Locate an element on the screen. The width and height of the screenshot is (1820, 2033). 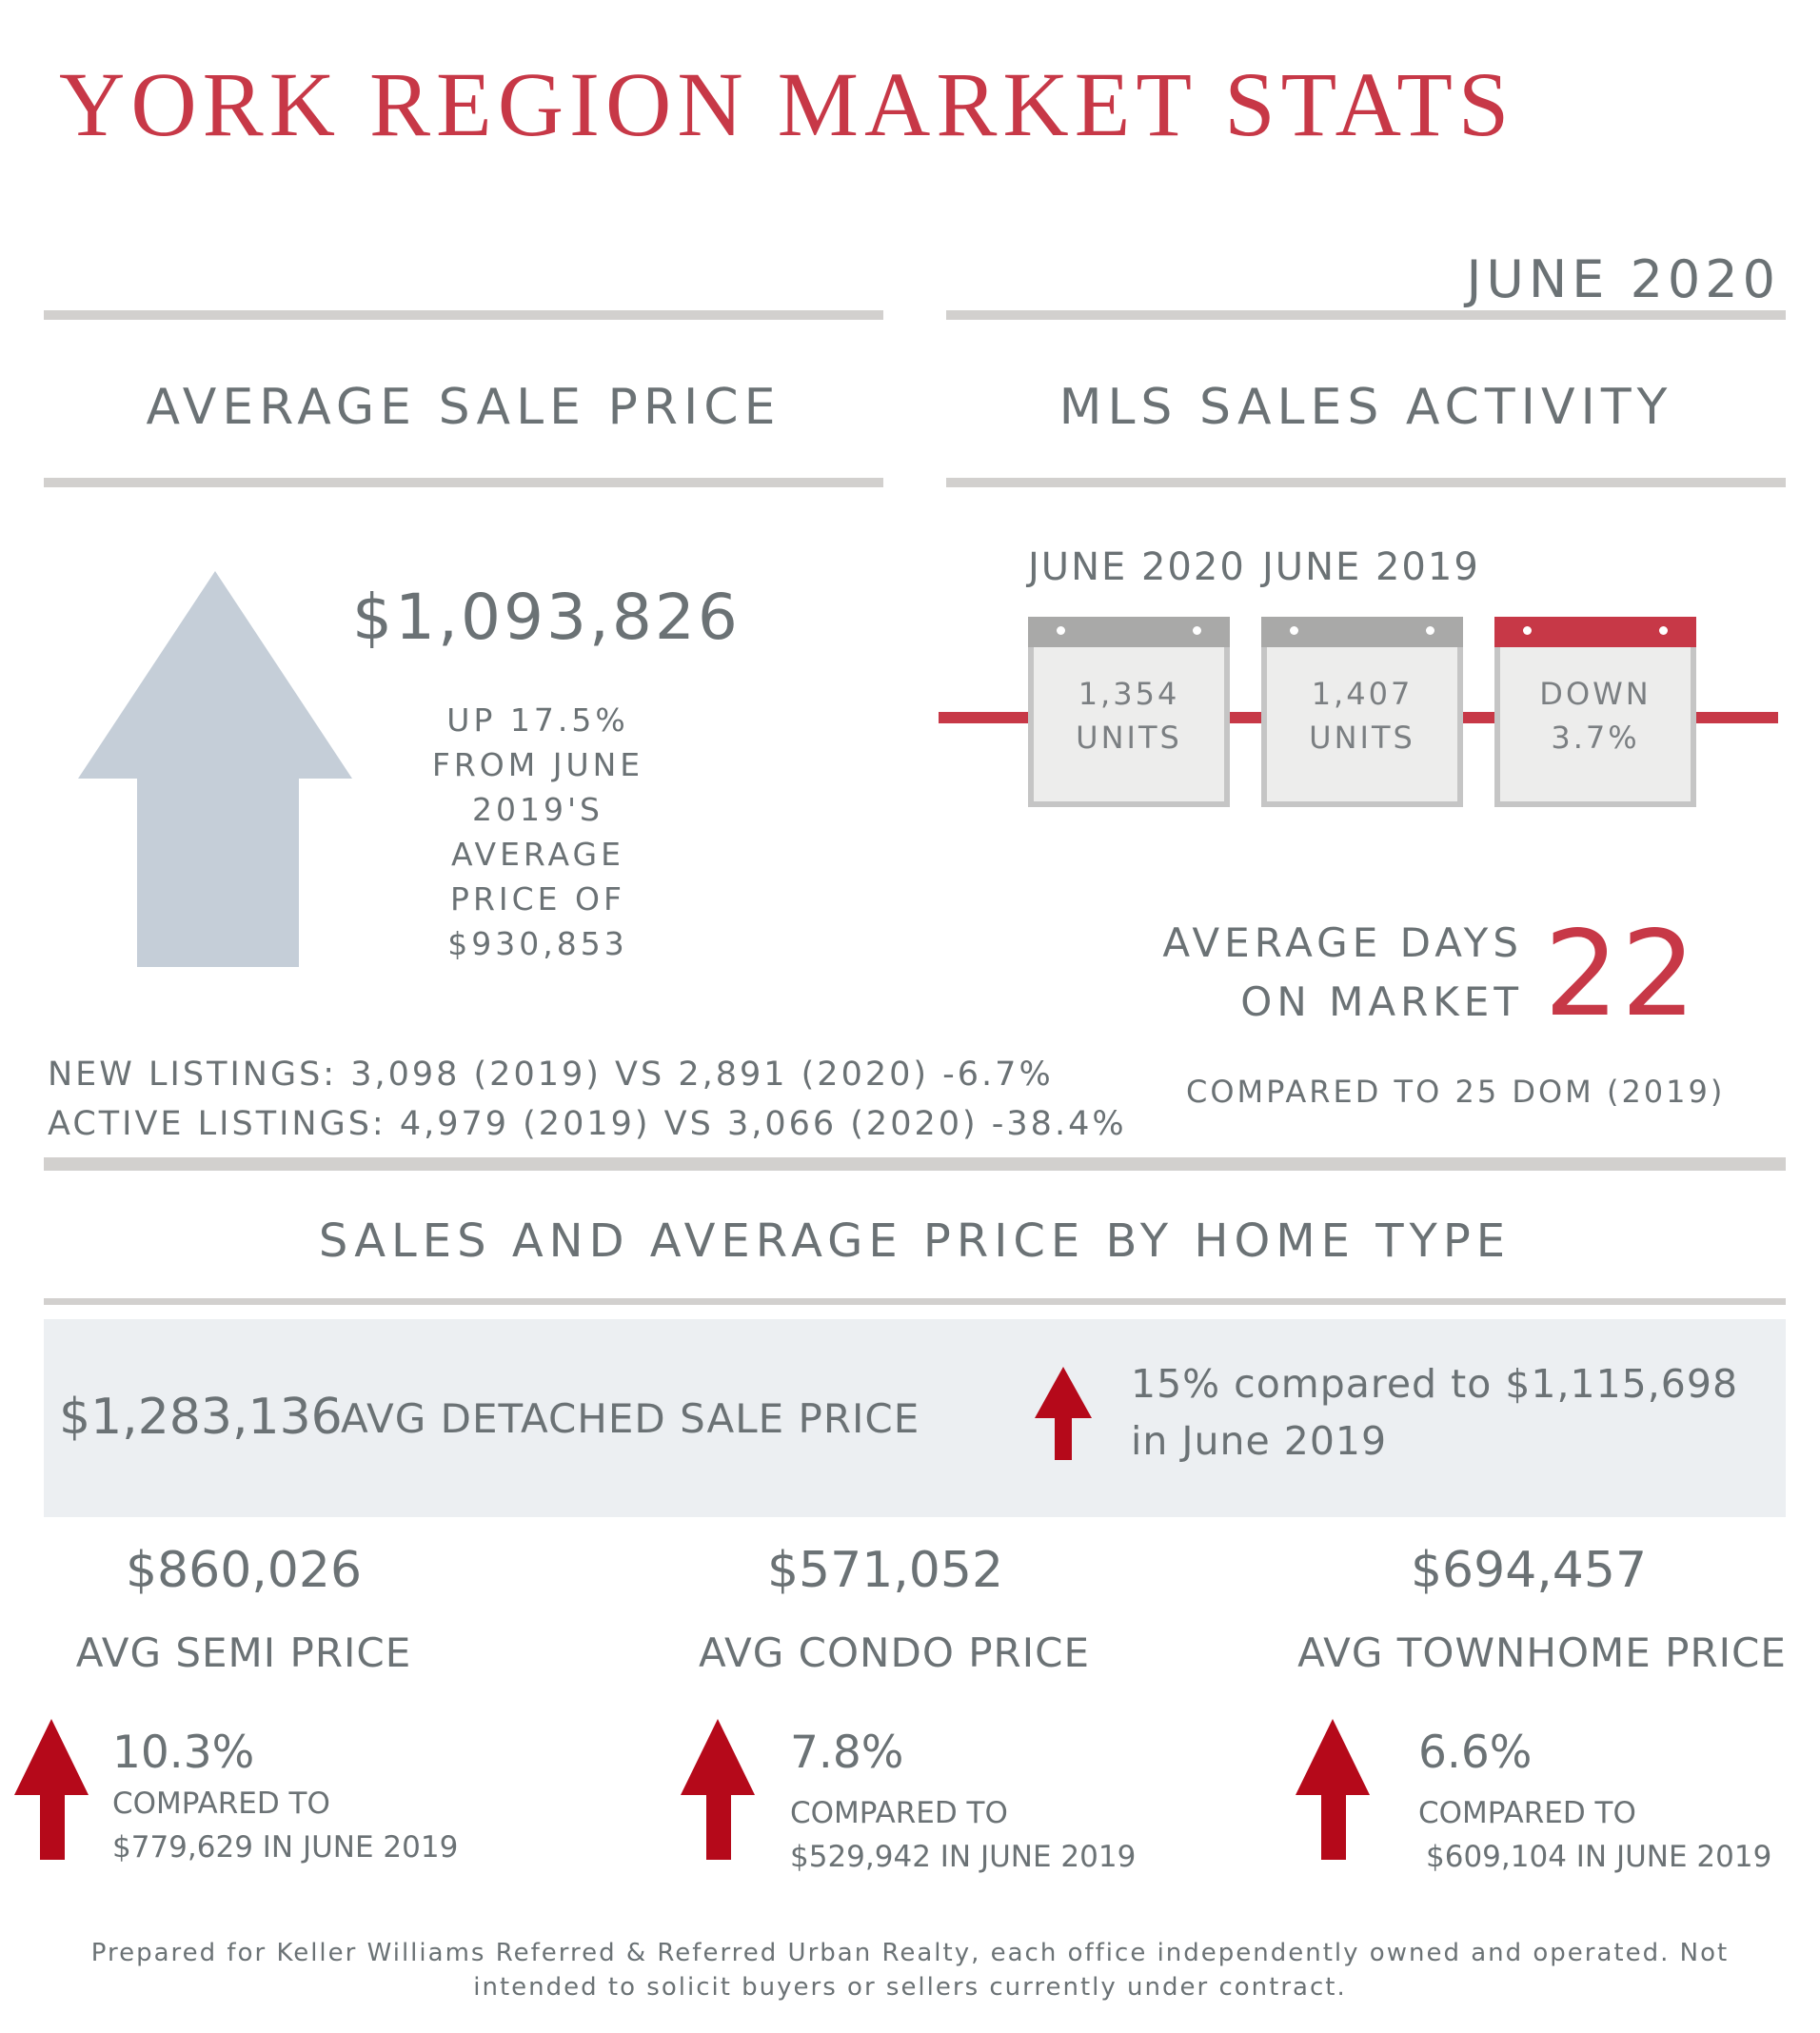
average-sale-price-value: $1,093,826 is located at coordinates (546, 617).